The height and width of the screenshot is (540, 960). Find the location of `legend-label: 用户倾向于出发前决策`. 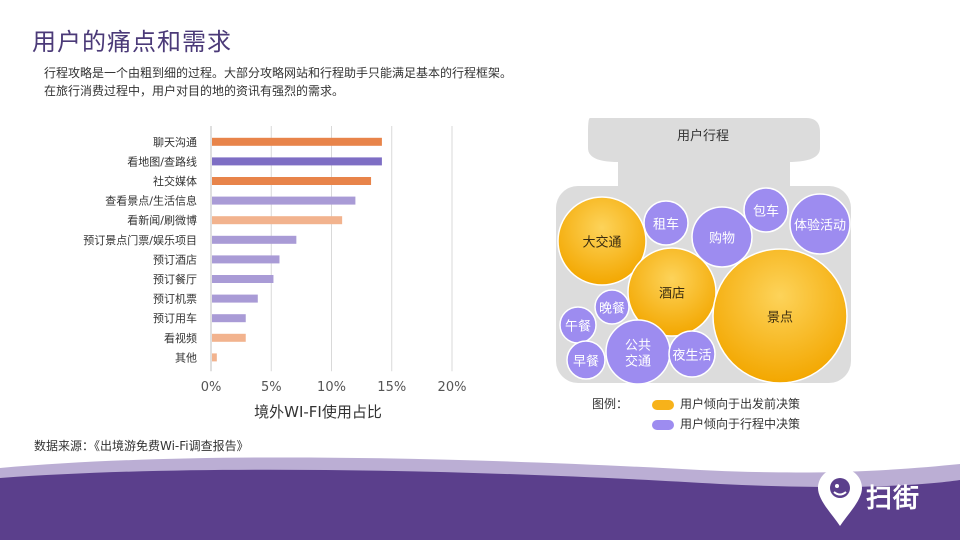

legend-label: 用户倾向于出发前决策 is located at coordinates (740, 404).